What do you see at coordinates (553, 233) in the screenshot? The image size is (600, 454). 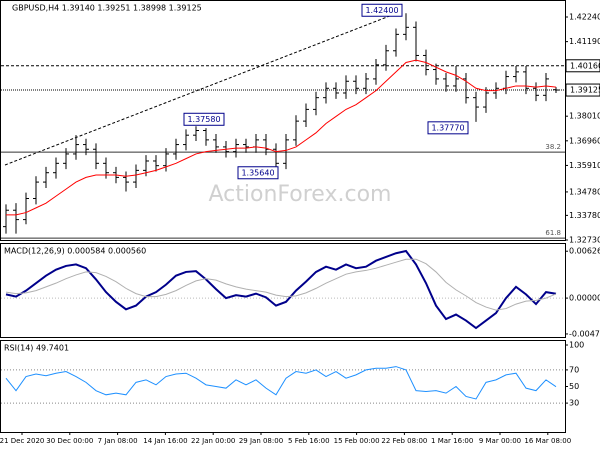 I see `fib-label: 61.8` at bounding box center [553, 233].